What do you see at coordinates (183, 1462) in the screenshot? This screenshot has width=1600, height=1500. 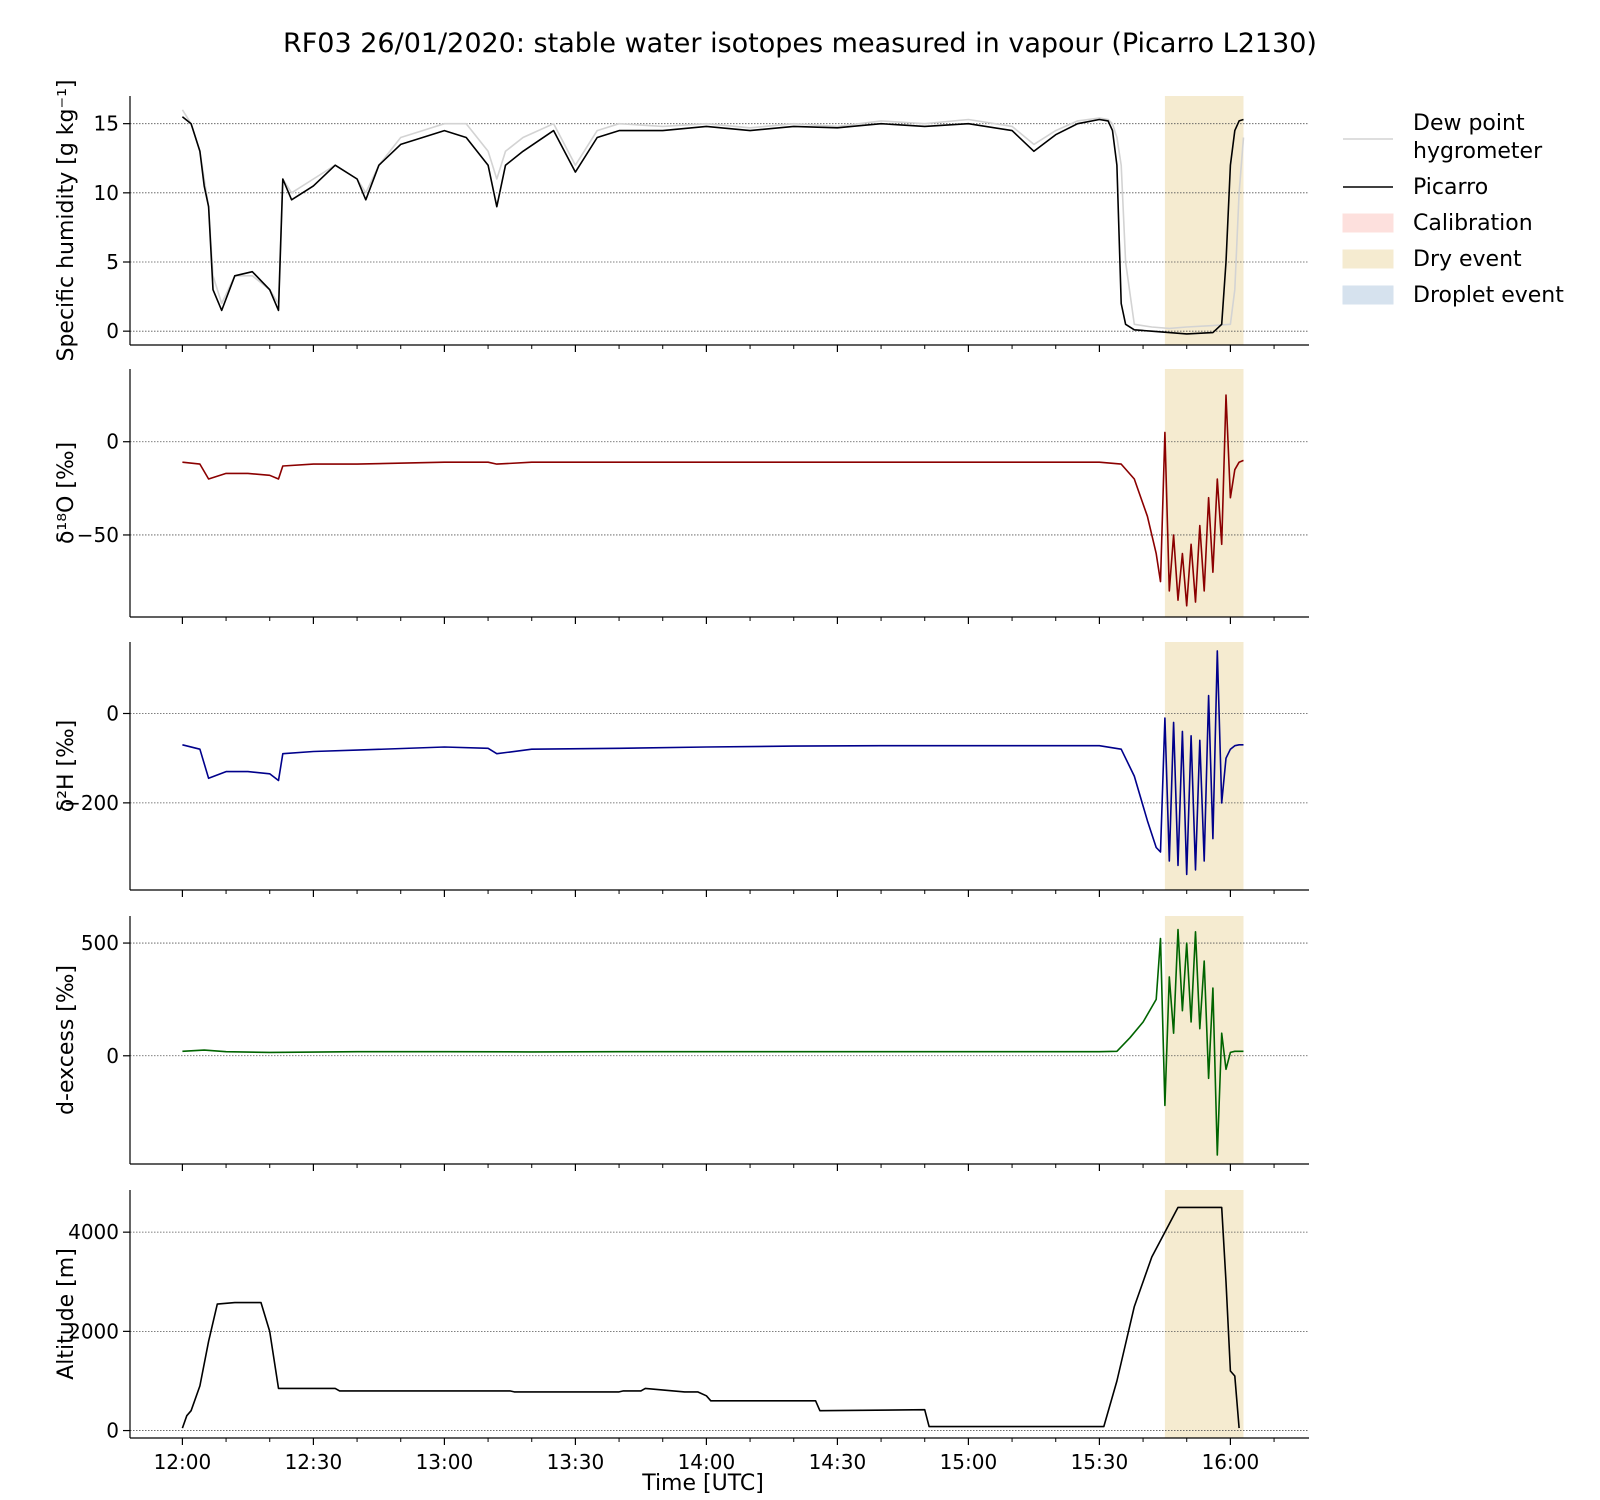 I see `x-tick-label: 12:00` at bounding box center [183, 1462].